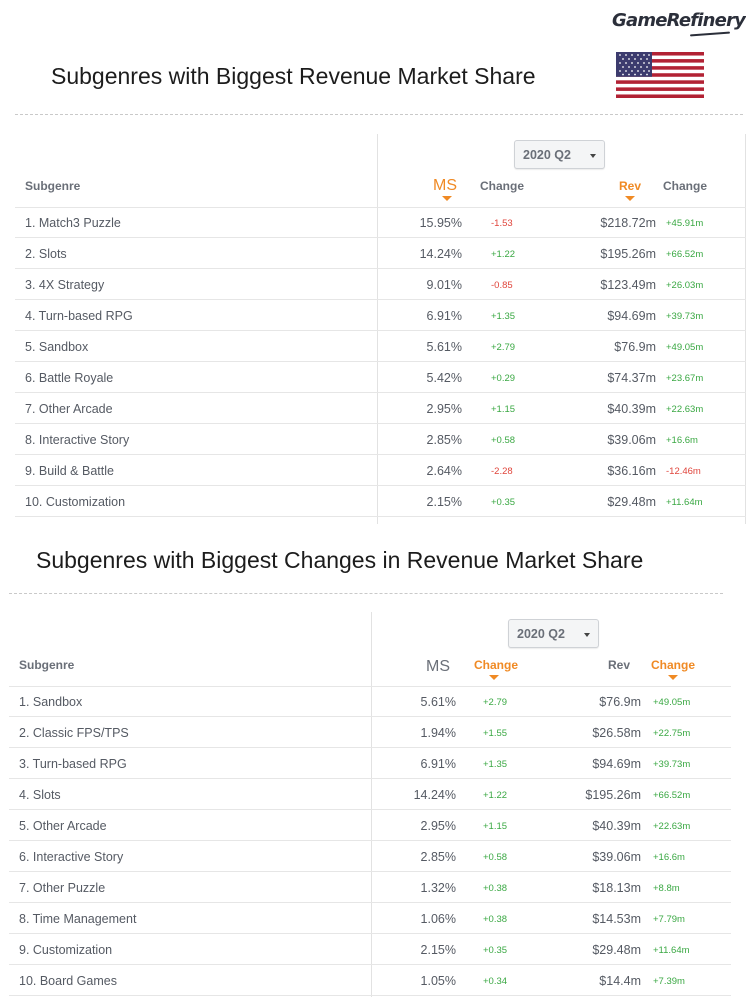 This screenshot has height=997, width=746. Describe the element at coordinates (503, 502) in the screenshot. I see `ms-change-cell: +0.35` at that location.